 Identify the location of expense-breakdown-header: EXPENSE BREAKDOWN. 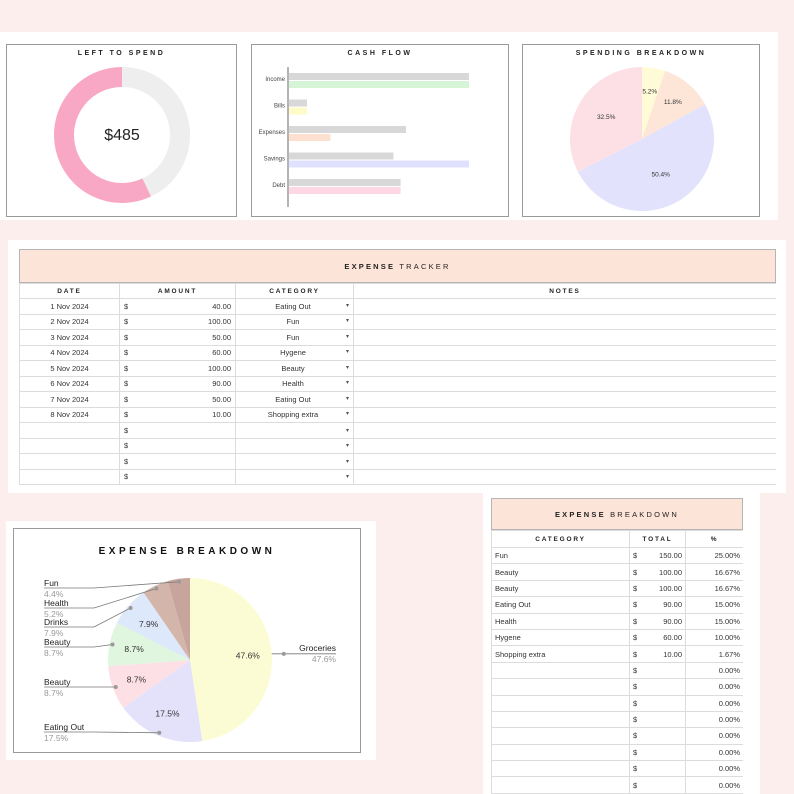
(617, 514).